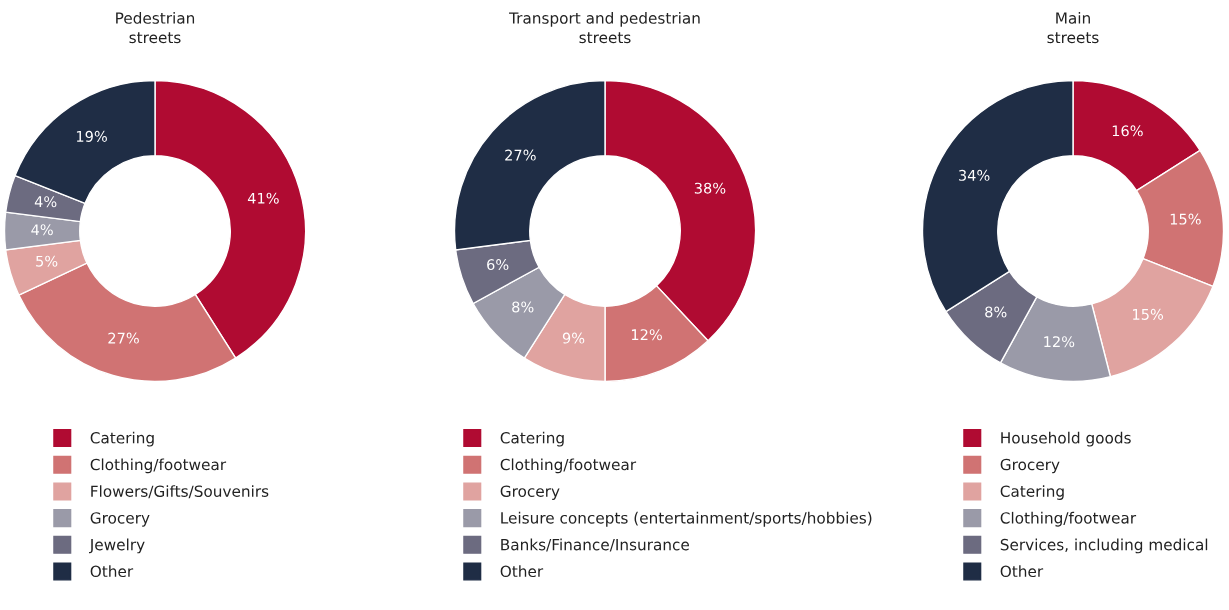  What do you see at coordinates (1127, 131) in the screenshot?
I see `data-label: 16%` at bounding box center [1127, 131].